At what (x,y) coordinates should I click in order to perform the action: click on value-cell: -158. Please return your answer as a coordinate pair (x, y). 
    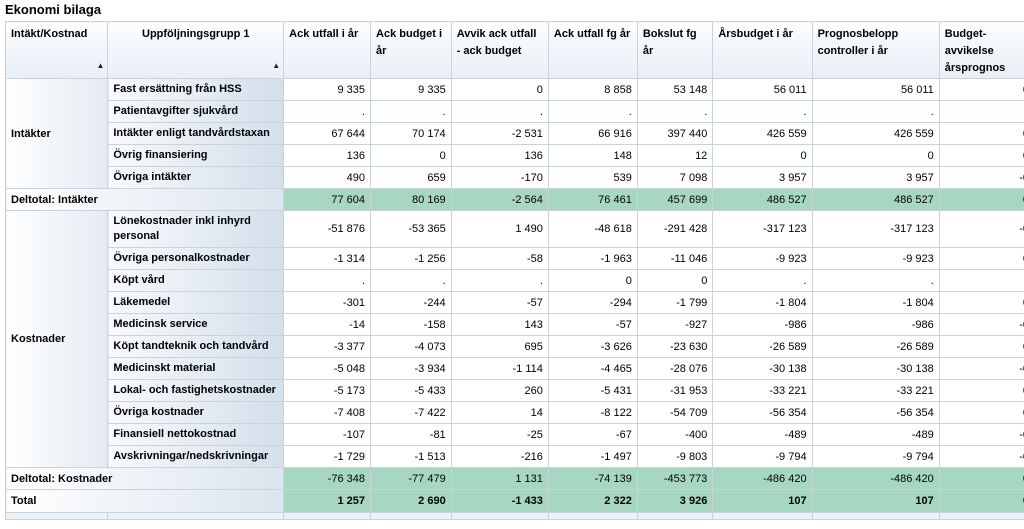
    Looking at the image, I should click on (411, 324).